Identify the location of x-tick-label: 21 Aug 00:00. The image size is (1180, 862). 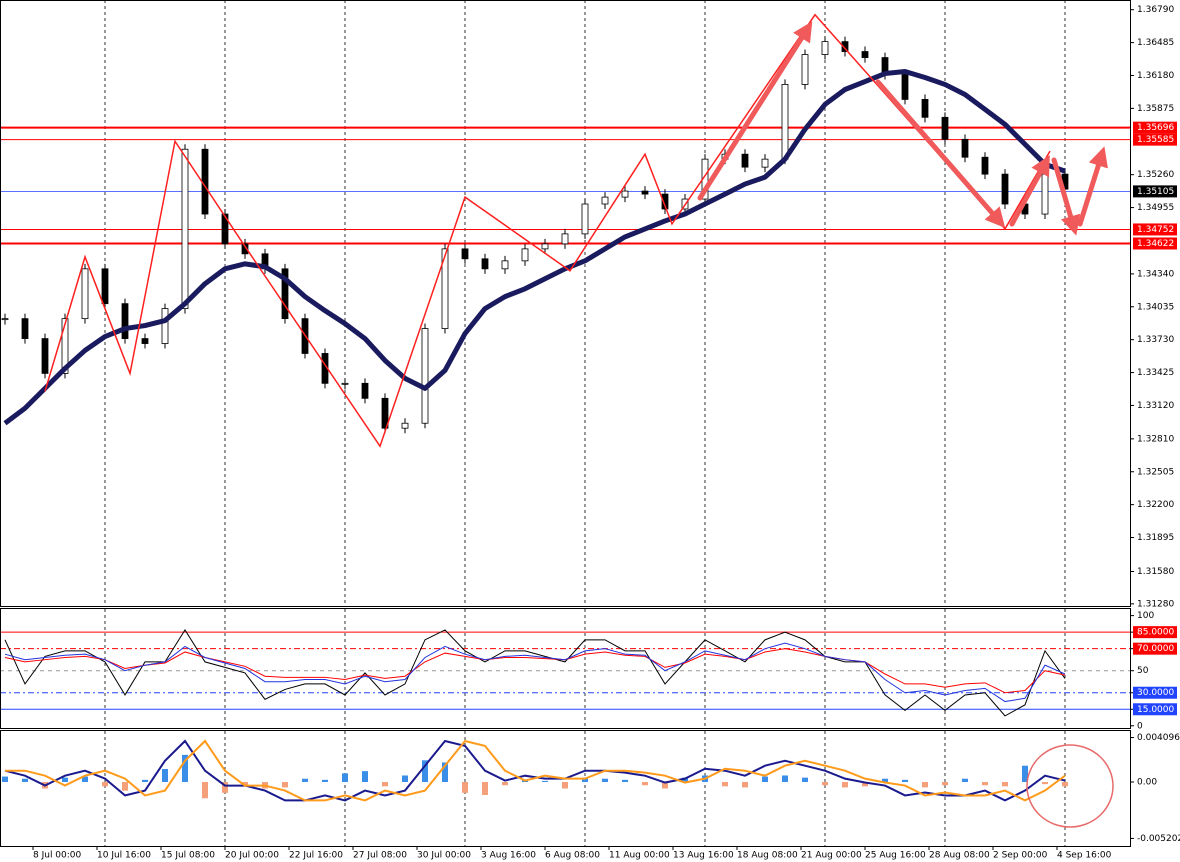
(831, 856).